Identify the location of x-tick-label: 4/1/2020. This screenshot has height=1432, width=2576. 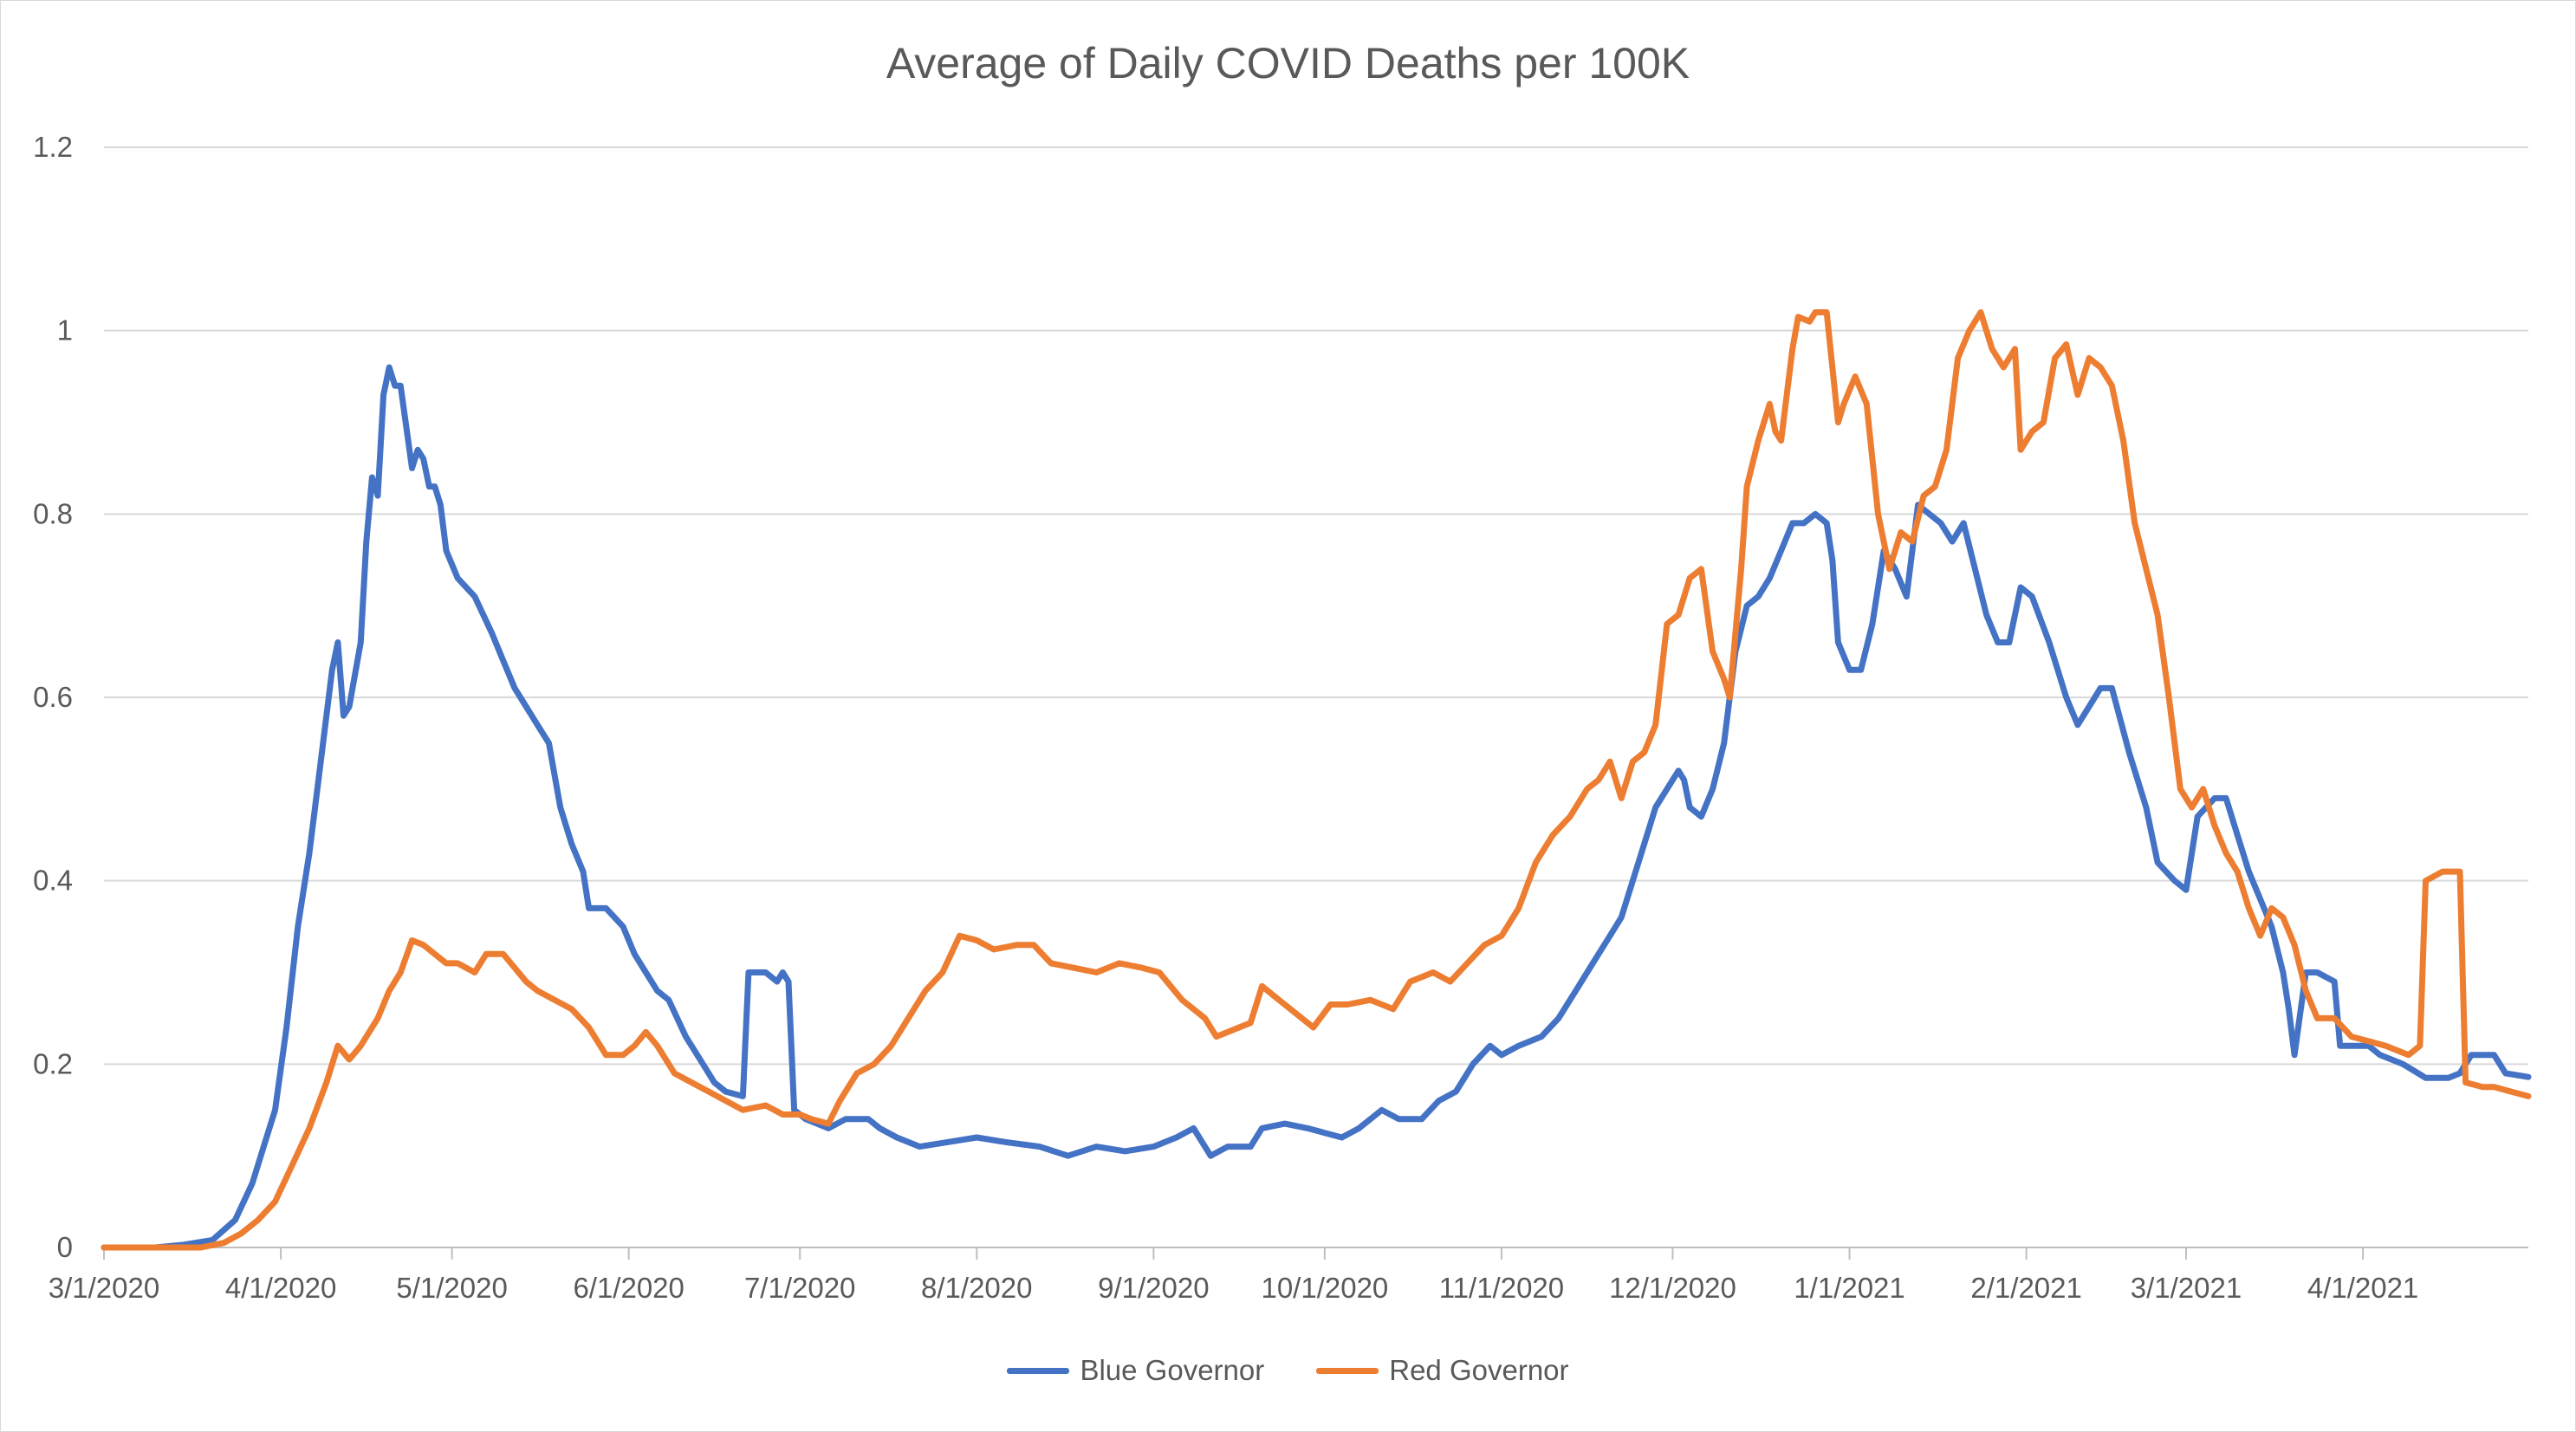
(281, 1288).